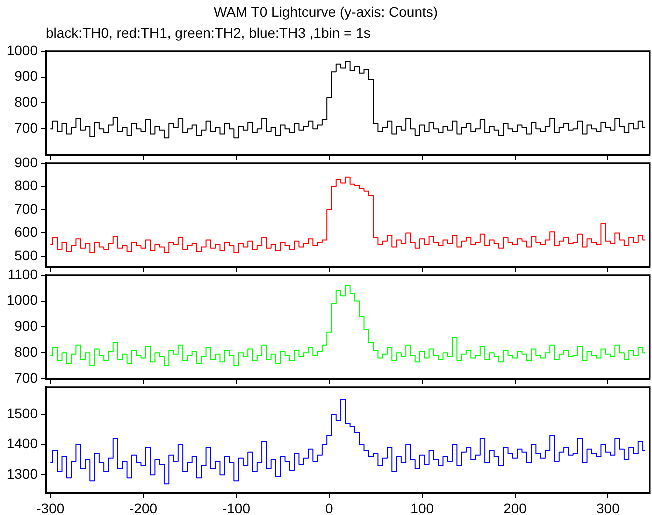 Image resolution: width=652 pixels, height=515 pixels. What do you see at coordinates (22, 444) in the screenshot?
I see `y-tick-label: 1400` at bounding box center [22, 444].